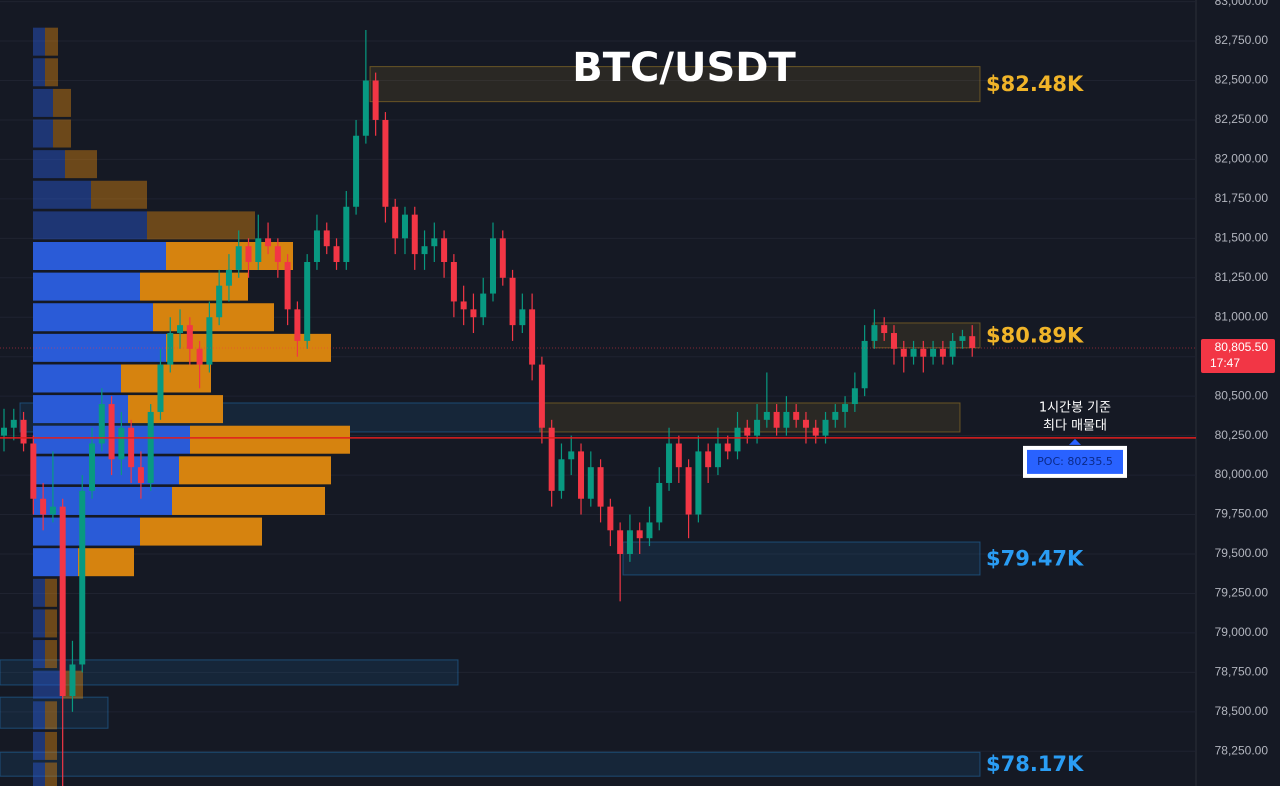  Describe the element at coordinates (1242, 277) in the screenshot. I see `y-tick-label: 81,250.00` at that location.